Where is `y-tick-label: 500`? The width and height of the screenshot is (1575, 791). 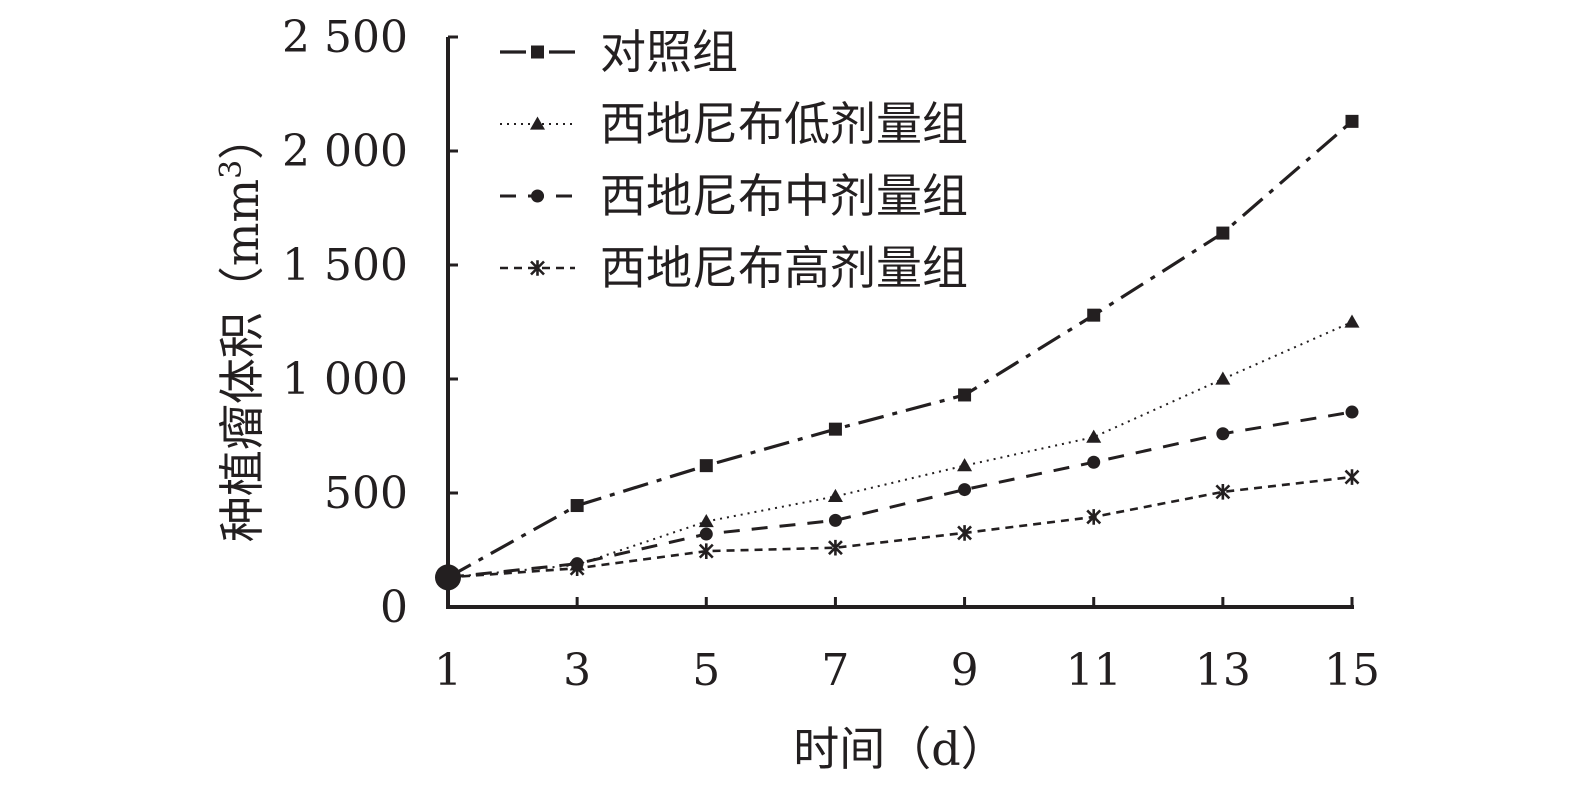
y-tick-label: 500 is located at coordinates (366, 493).